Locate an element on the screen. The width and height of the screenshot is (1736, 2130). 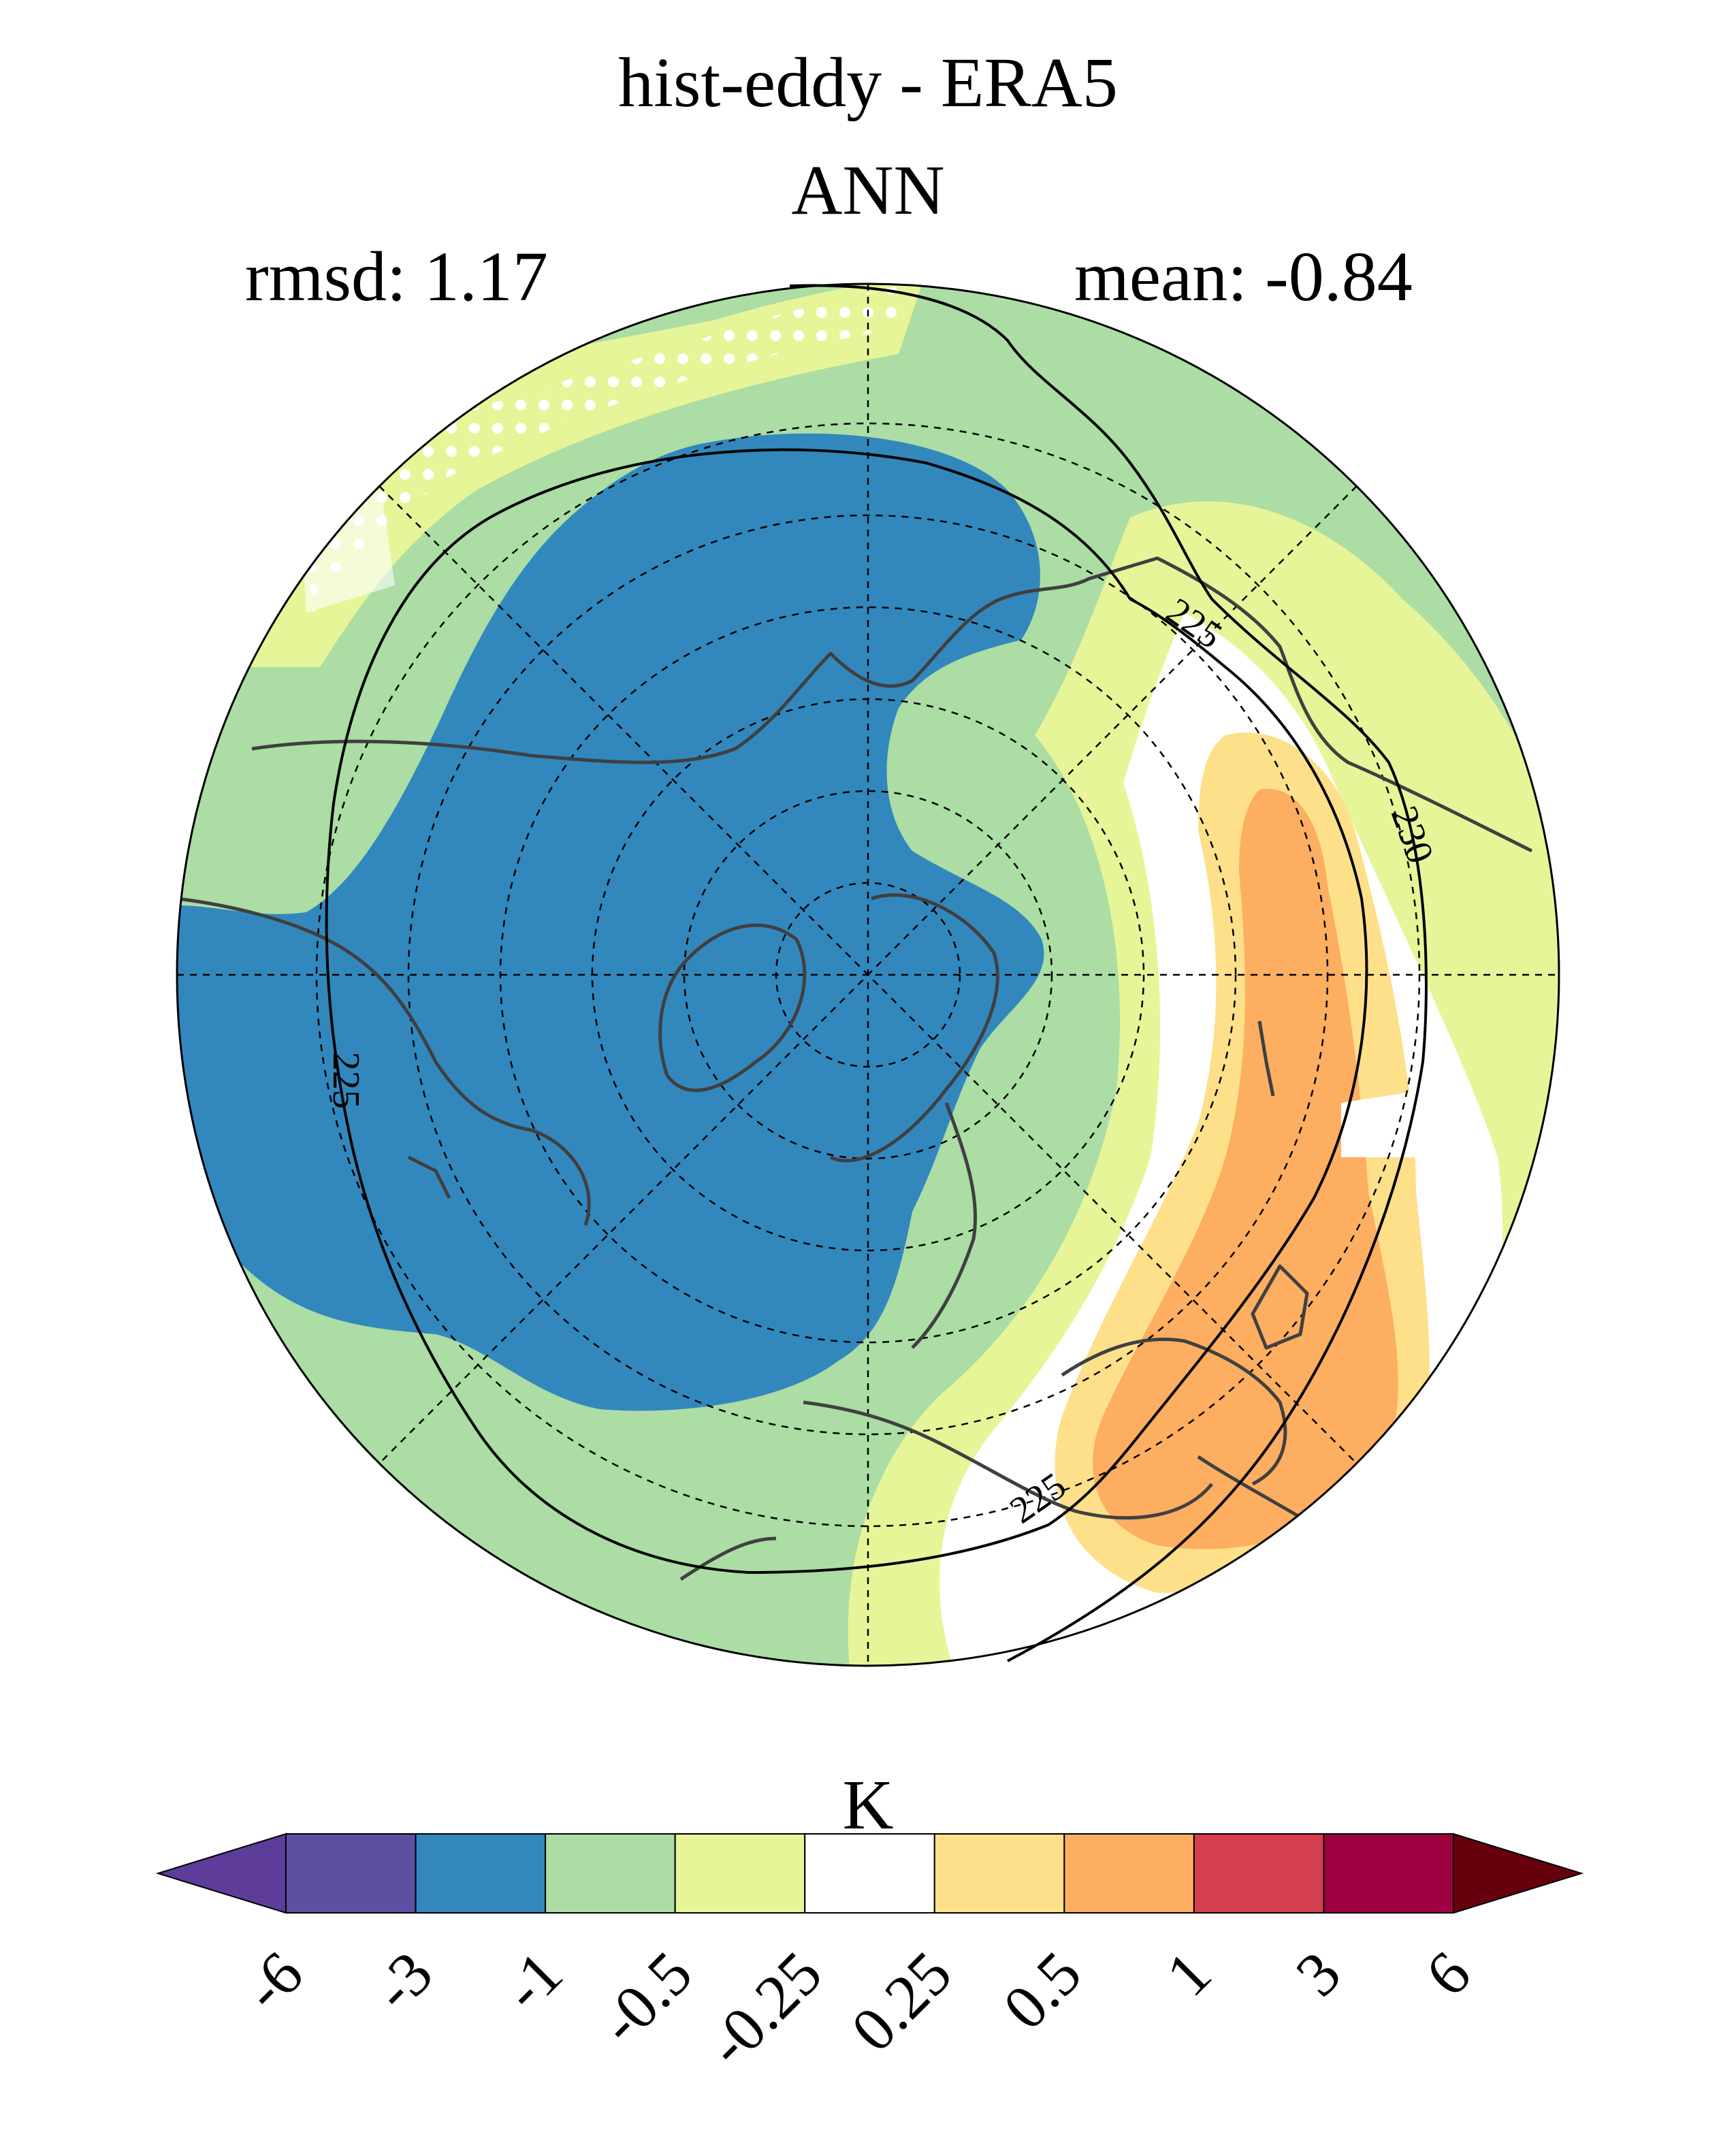
mean-stat: mean: -0.84 is located at coordinates (1243, 277).